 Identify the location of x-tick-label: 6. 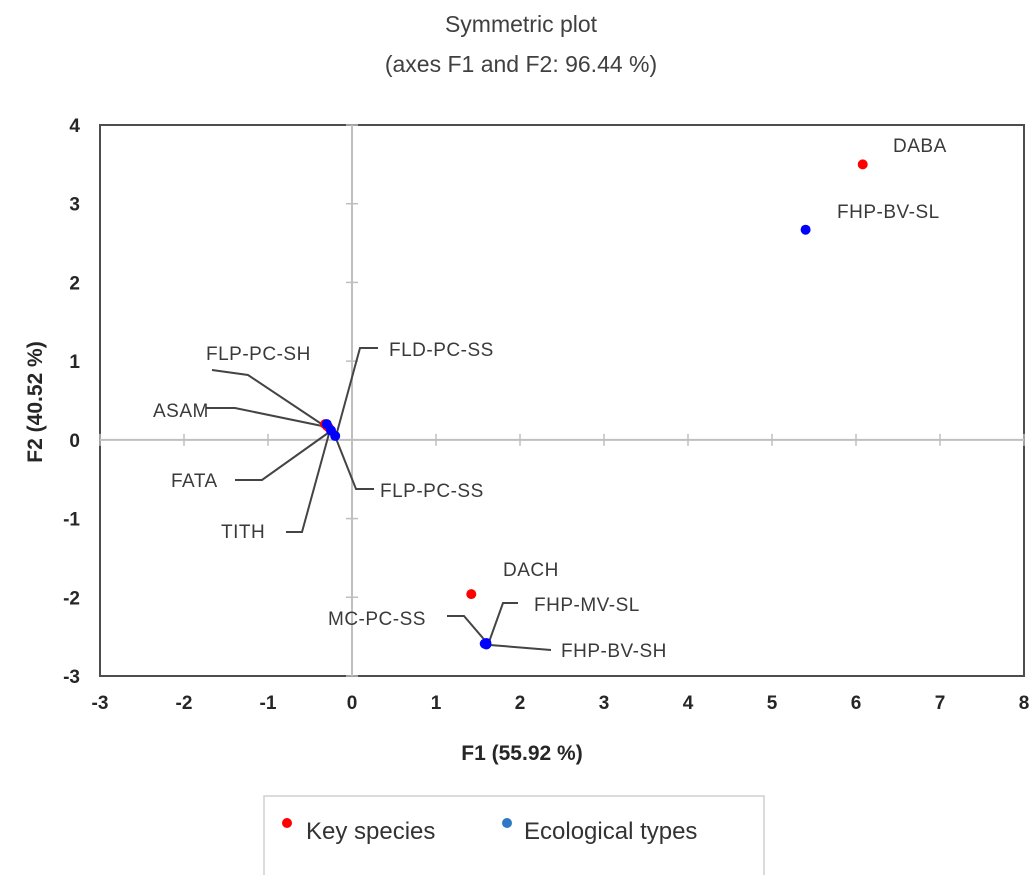
(856, 703).